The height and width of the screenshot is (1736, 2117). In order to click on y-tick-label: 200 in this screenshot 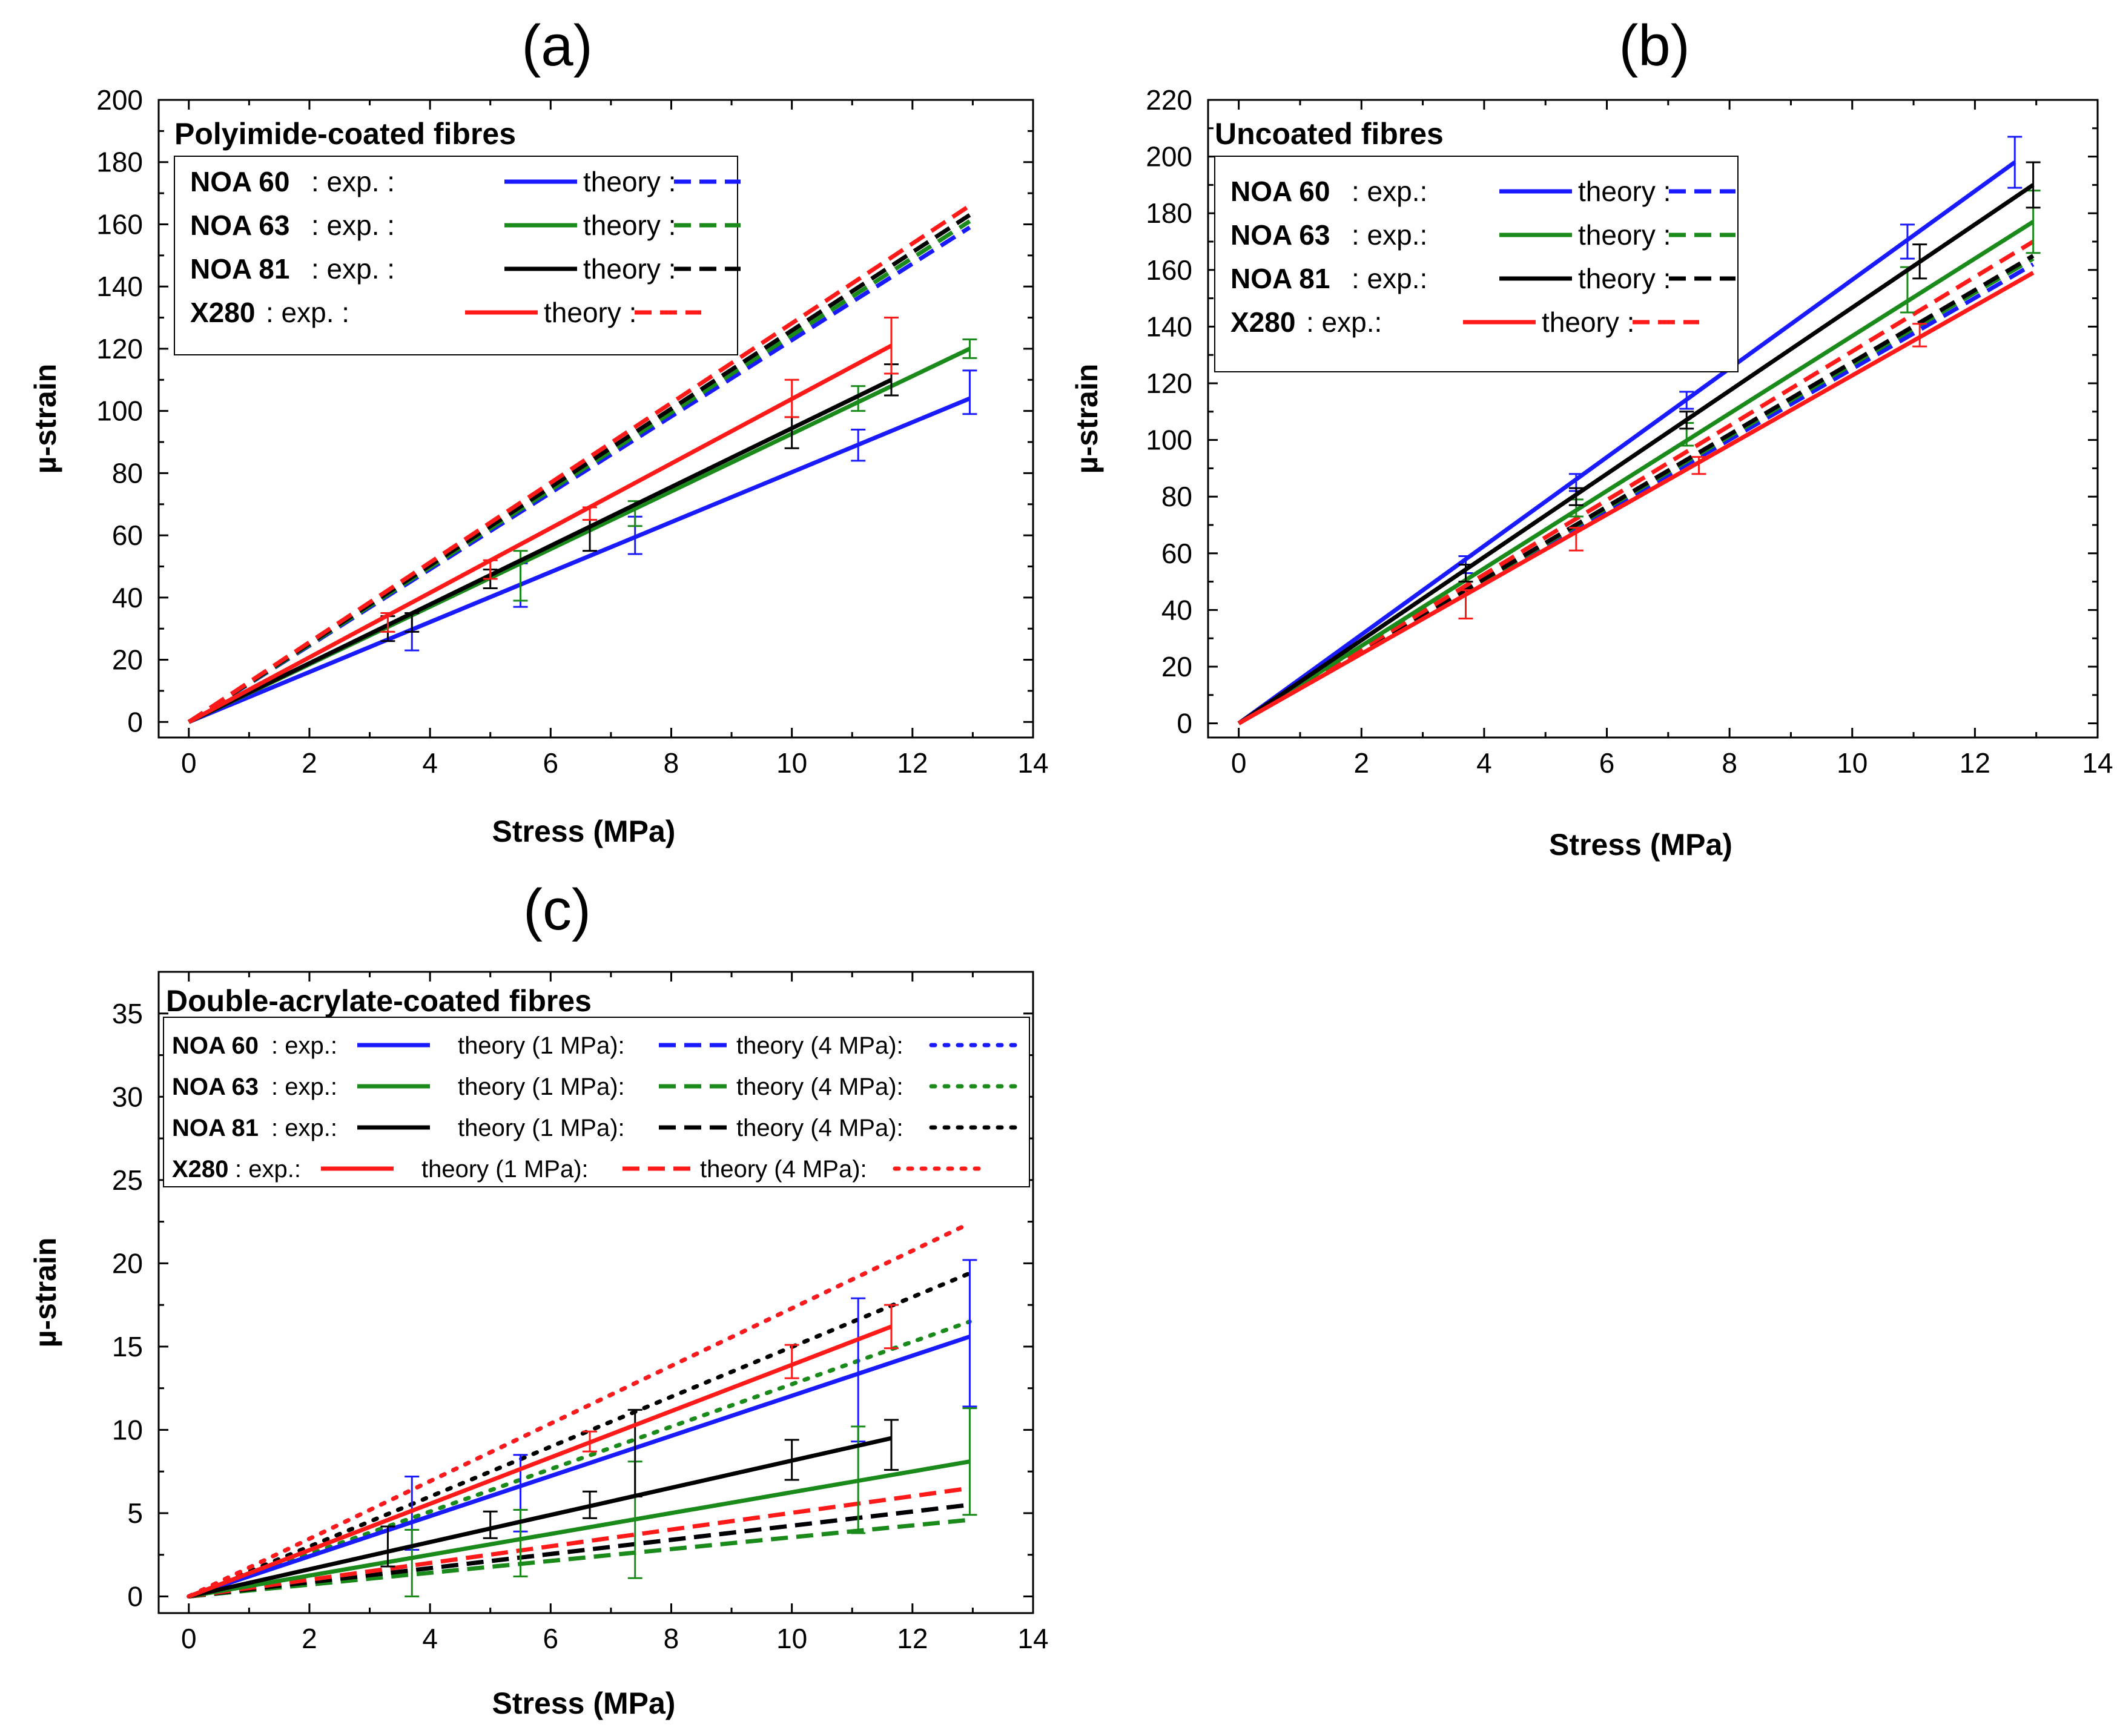, I will do `click(1169, 157)`.